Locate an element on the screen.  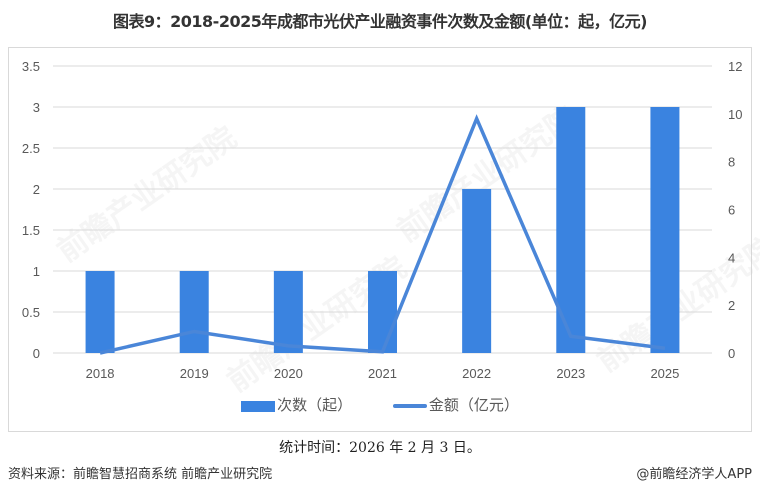
bar-swatch-icon is located at coordinates (258, 406).